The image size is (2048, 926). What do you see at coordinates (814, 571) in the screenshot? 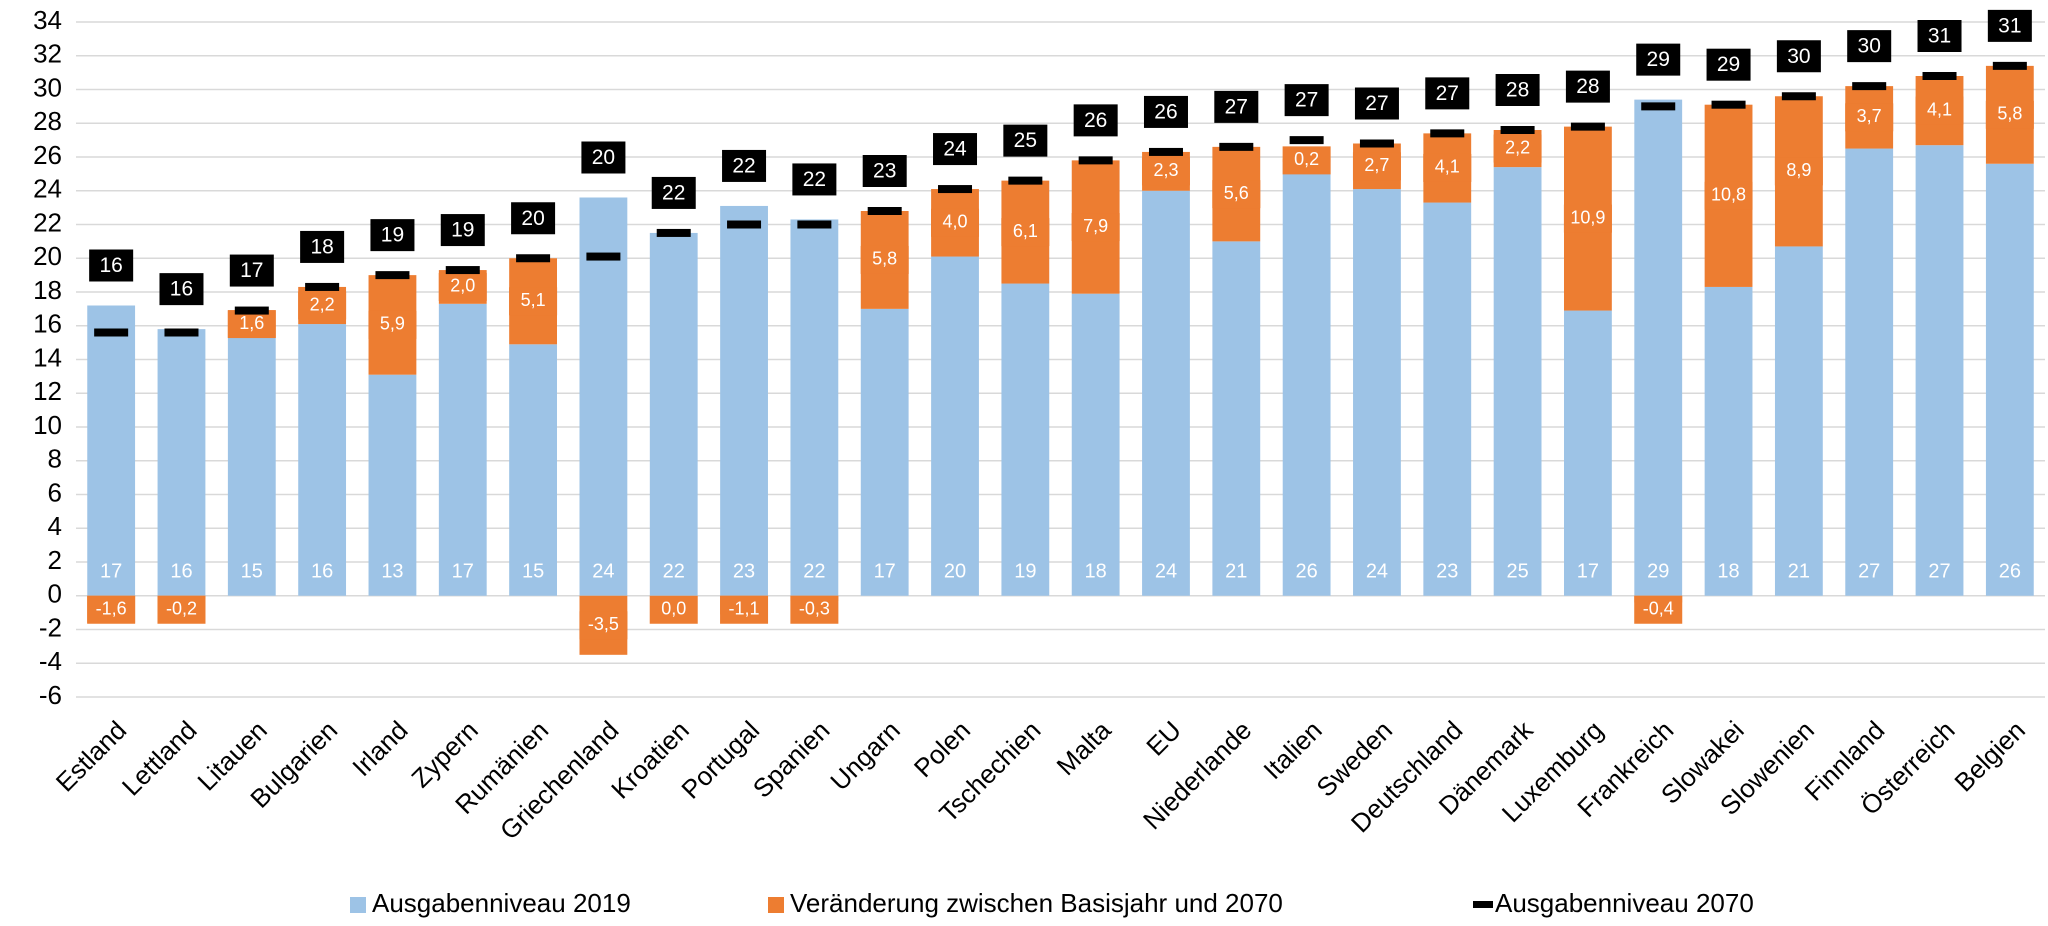
I see `value-label-2019: 22` at bounding box center [814, 571].